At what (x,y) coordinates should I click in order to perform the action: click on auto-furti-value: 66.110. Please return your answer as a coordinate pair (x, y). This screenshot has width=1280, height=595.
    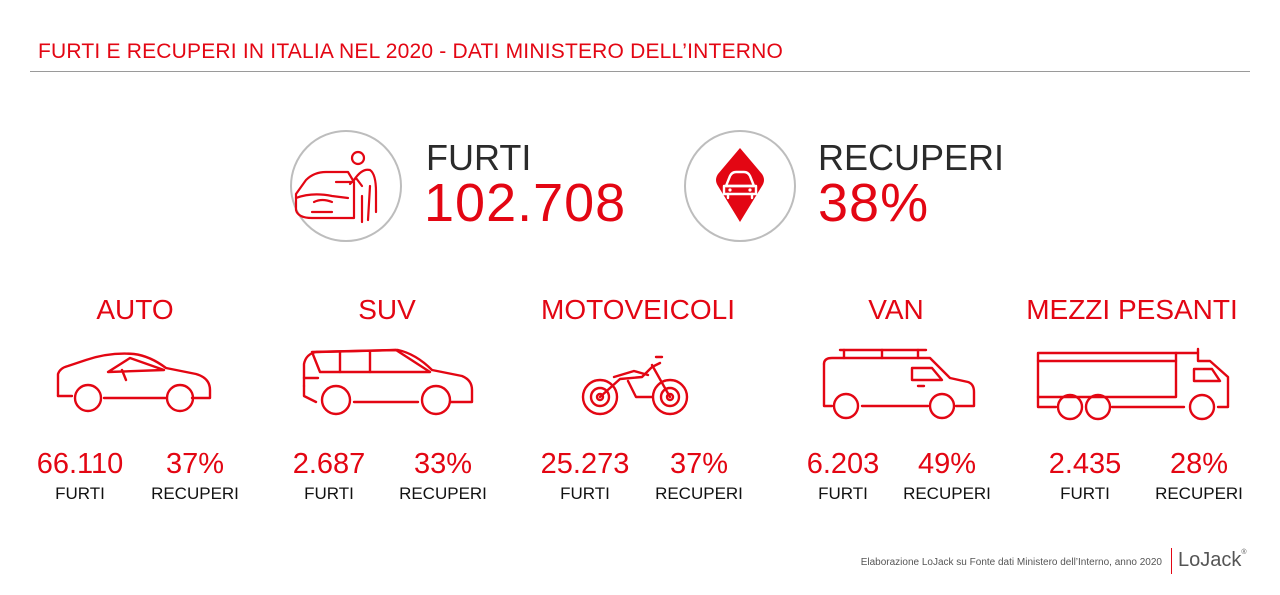
    Looking at the image, I should click on (80, 464).